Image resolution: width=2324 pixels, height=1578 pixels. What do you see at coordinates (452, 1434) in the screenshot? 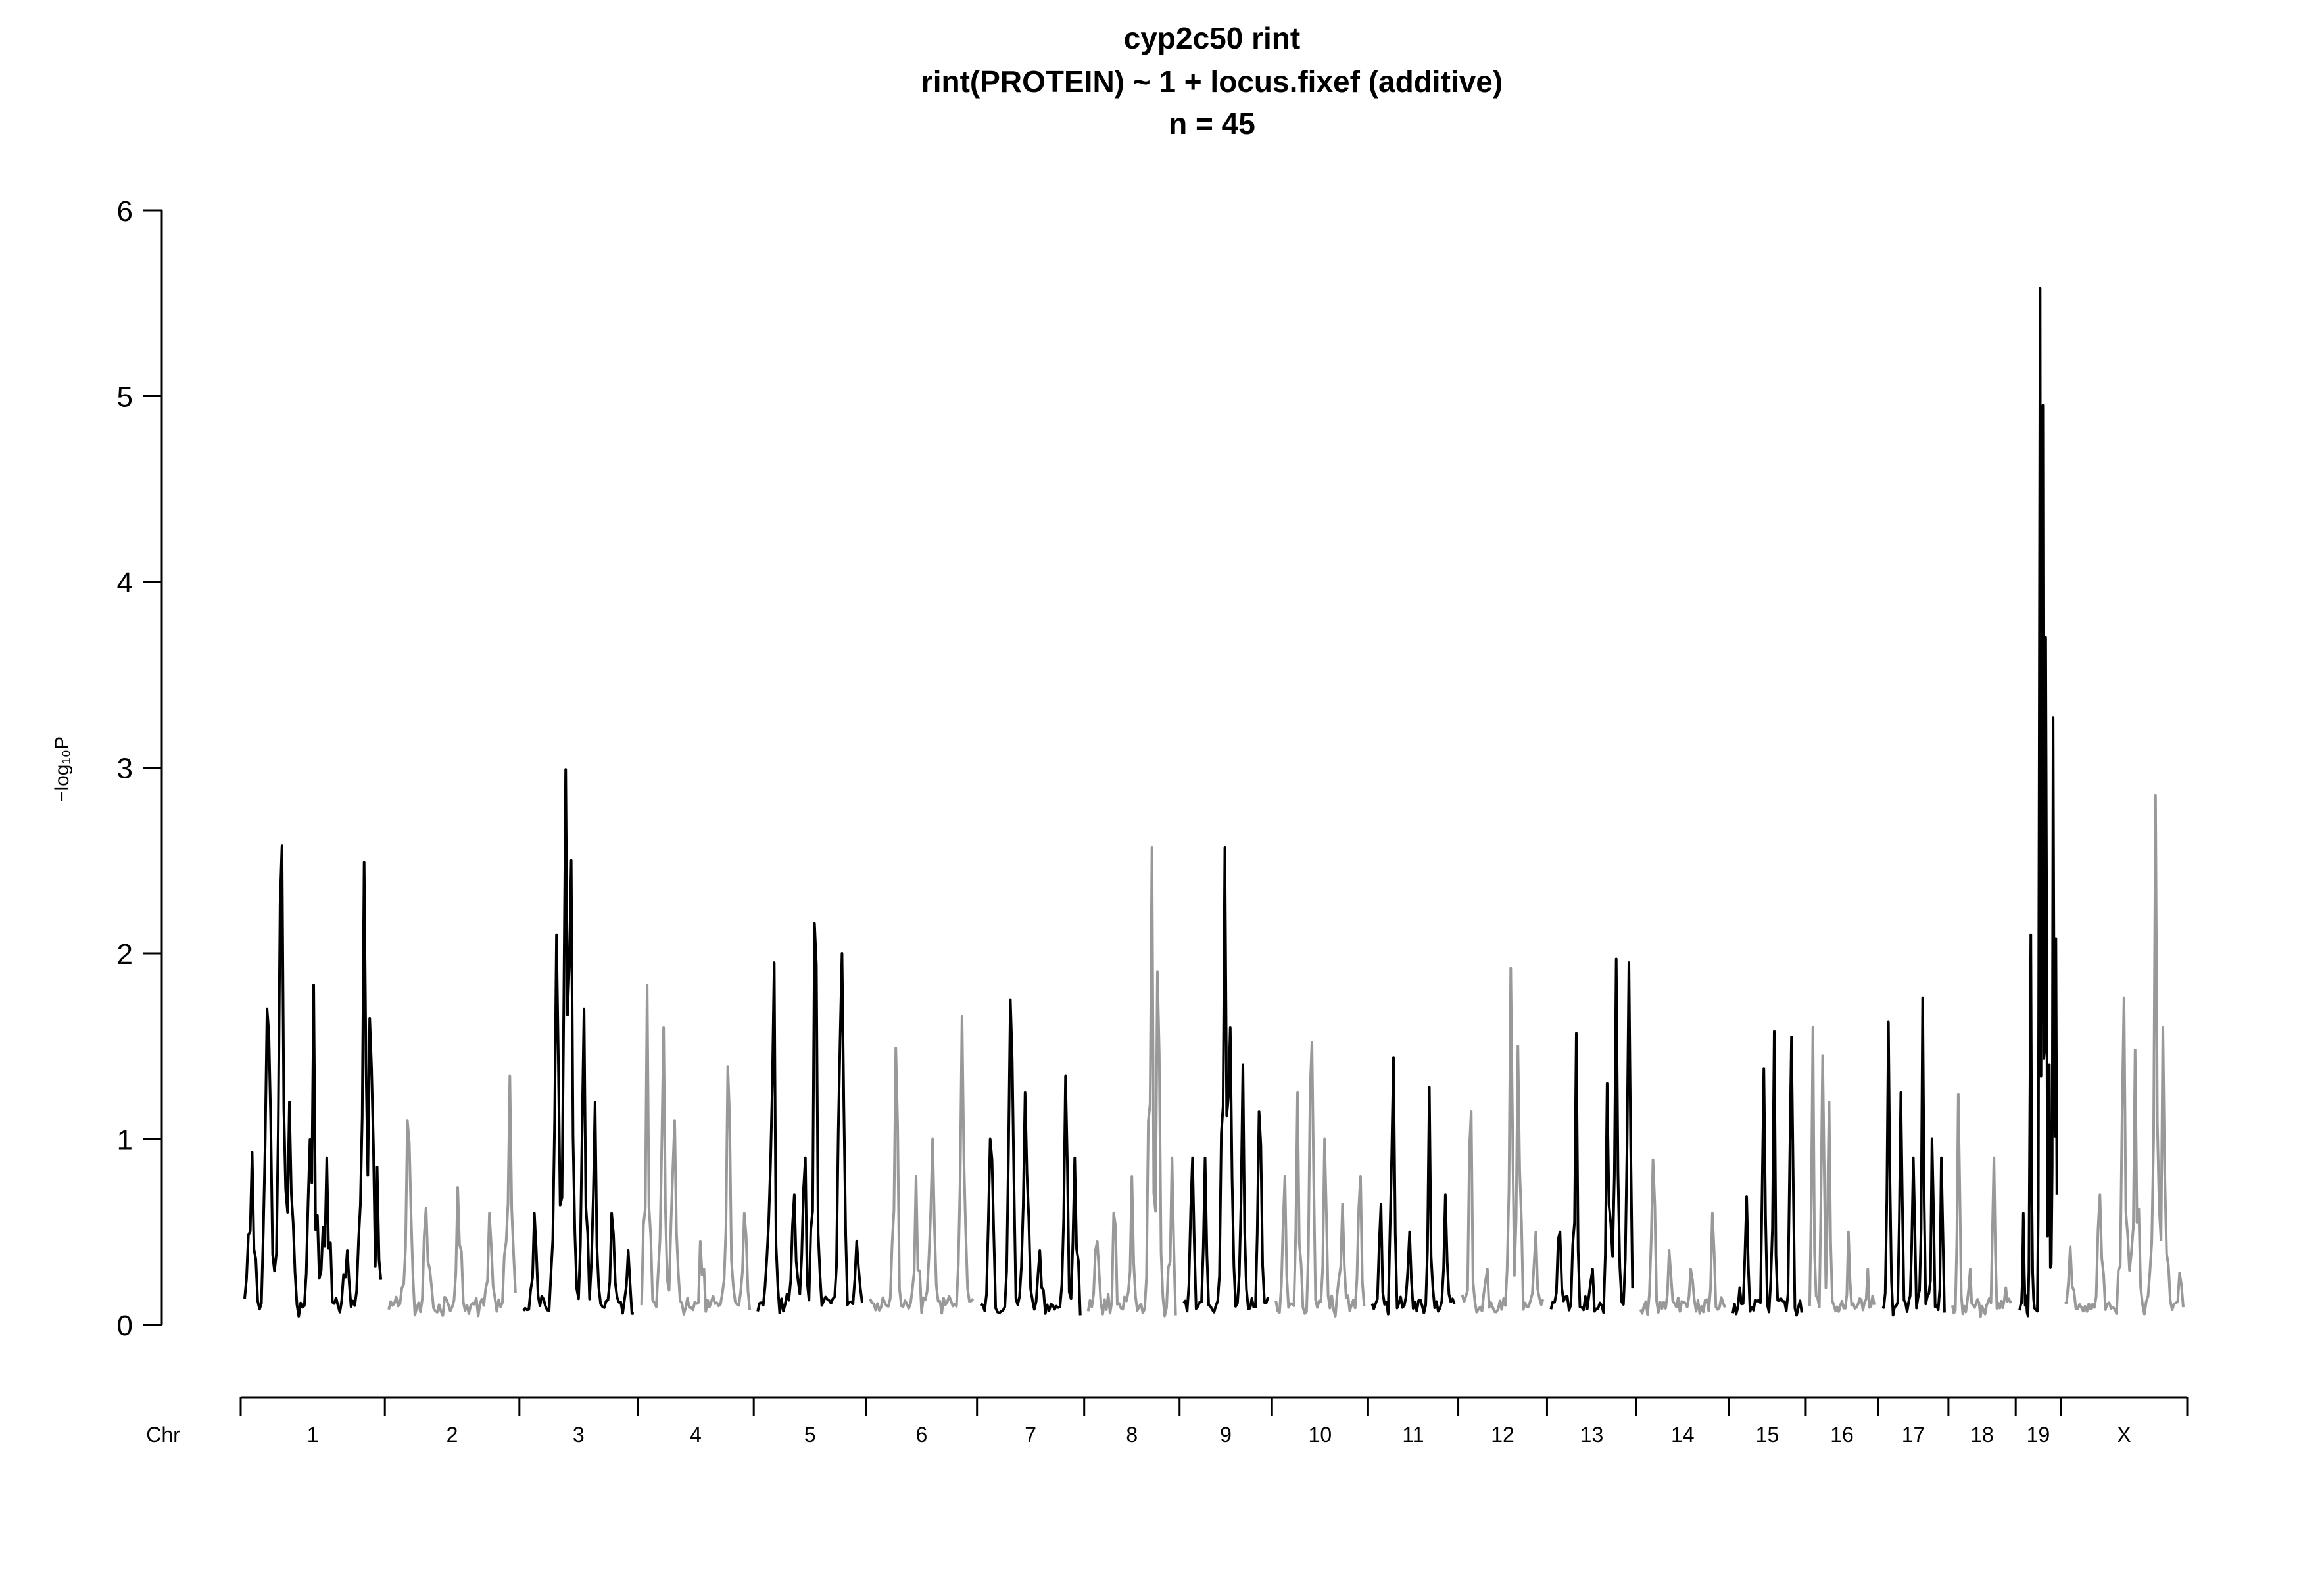
I see `x-tick-label-chr-2: 2` at bounding box center [452, 1434].